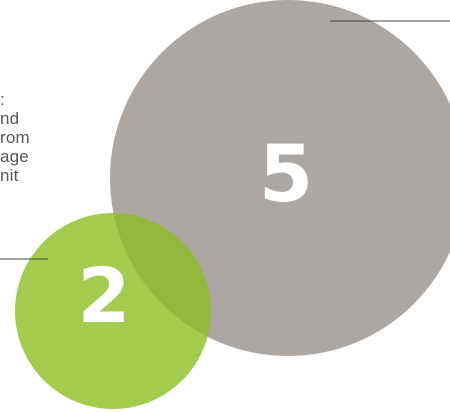 The image size is (450, 412). Describe the element at coordinates (14, 156) in the screenshot. I see `side-text-line: age` at that location.